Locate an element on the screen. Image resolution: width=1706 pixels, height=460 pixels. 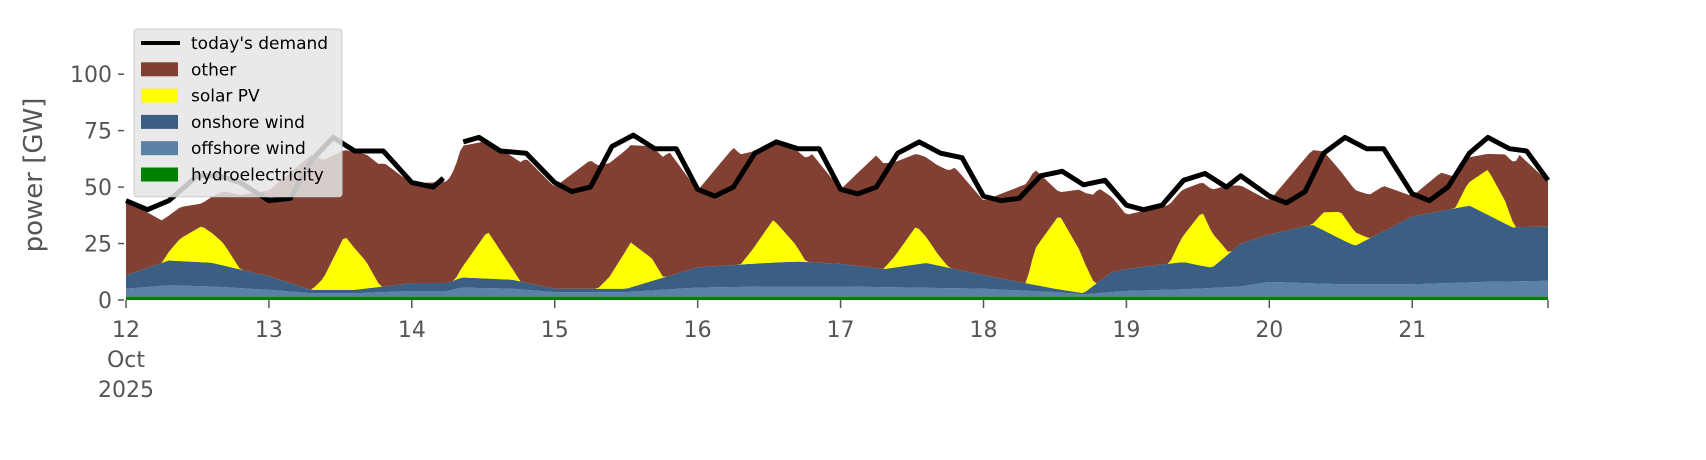
y-tick-label: 50 is located at coordinates (98, 188).